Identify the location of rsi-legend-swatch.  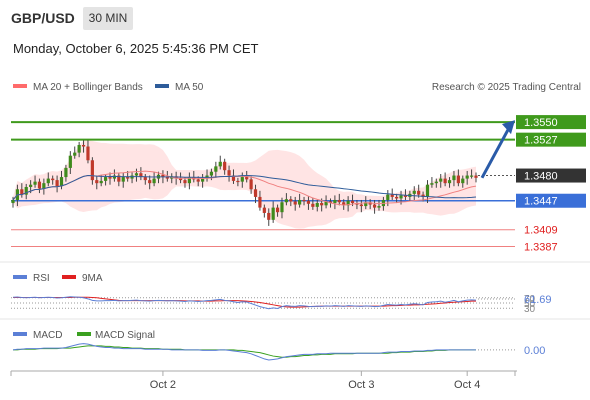
(20, 277).